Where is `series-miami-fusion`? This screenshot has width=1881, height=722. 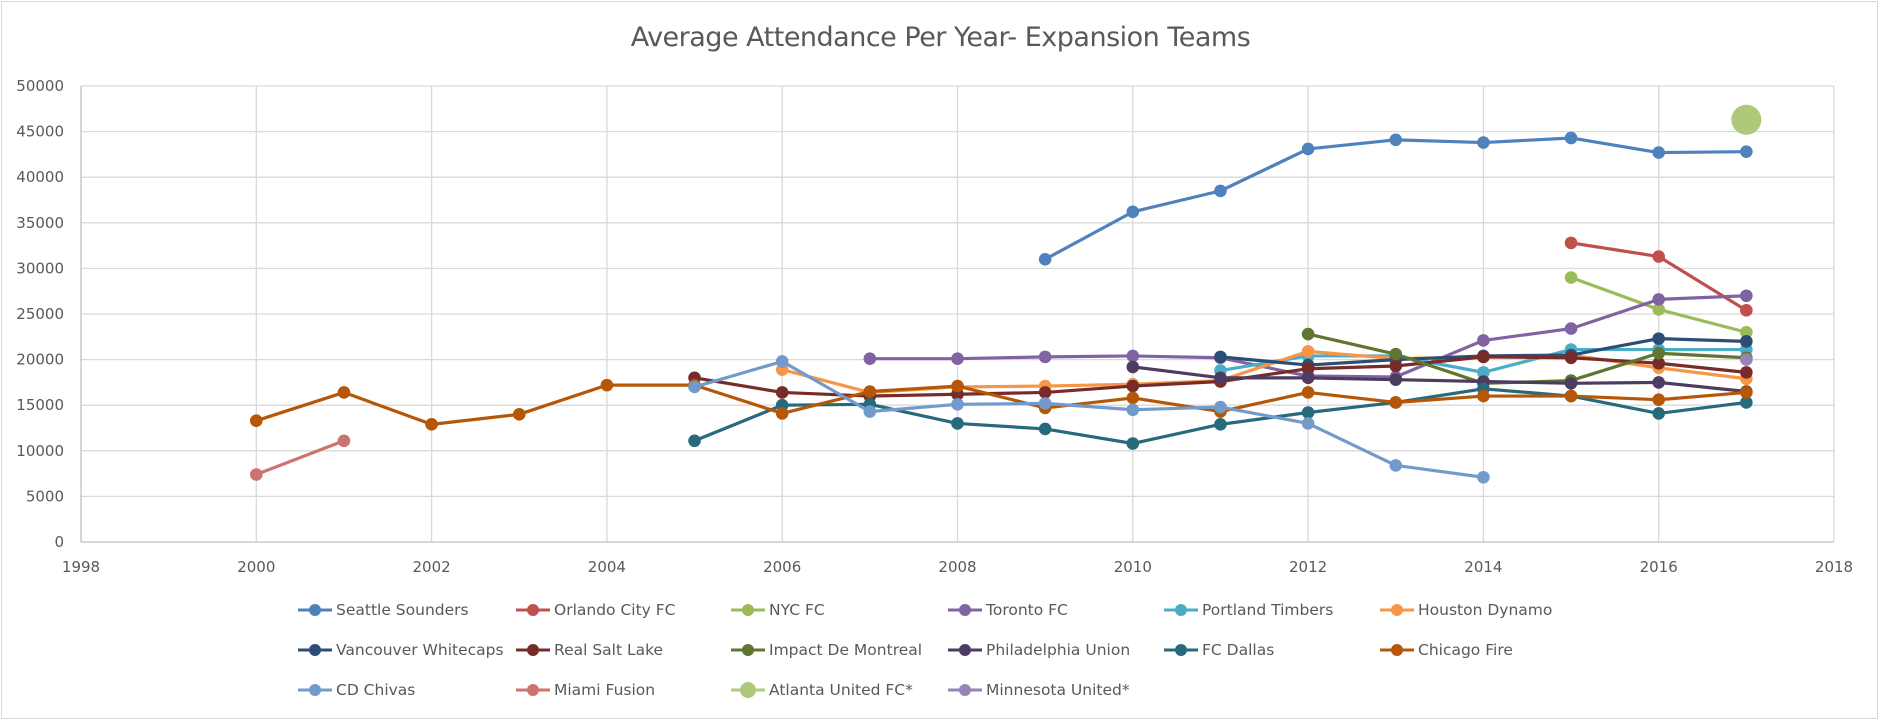
series-miami-fusion is located at coordinates (300, 457).